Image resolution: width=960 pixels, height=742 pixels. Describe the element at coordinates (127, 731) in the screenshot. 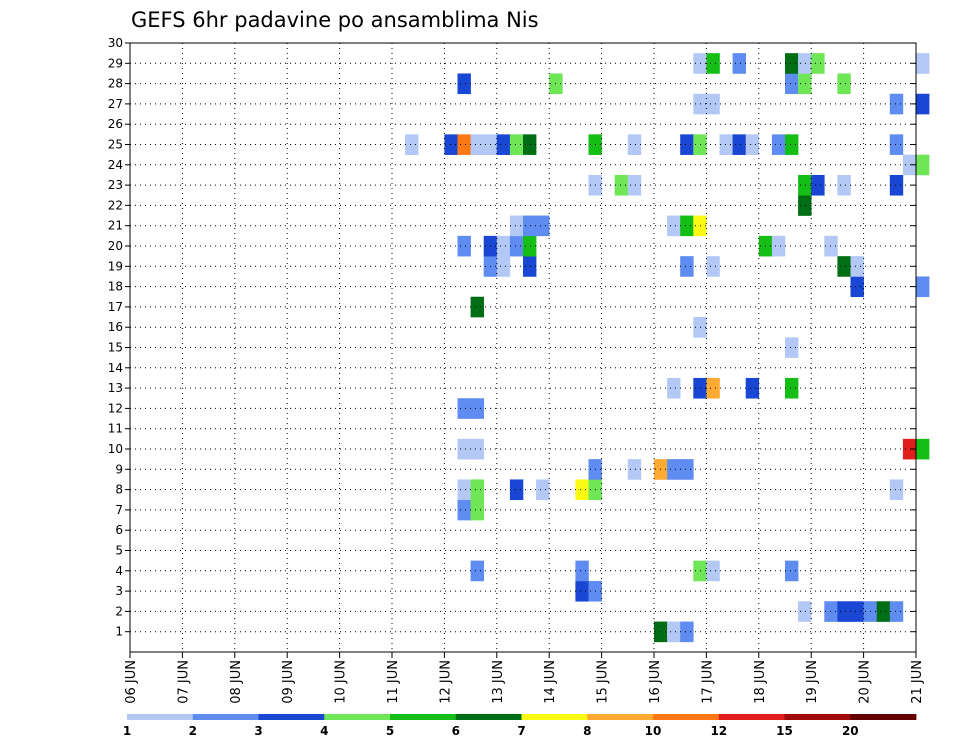

I see `legend-label: 1` at that location.